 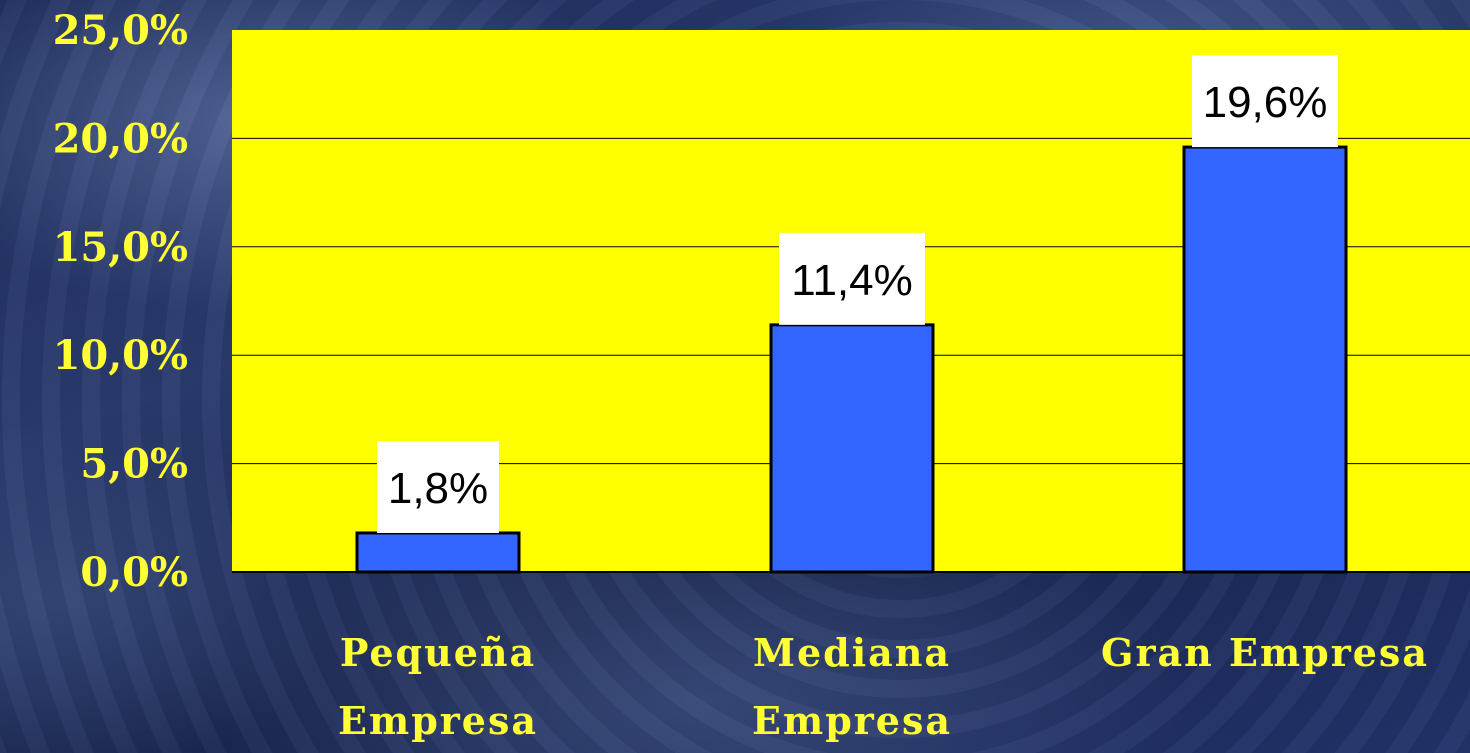 What do you see at coordinates (134, 464) in the screenshot?
I see `y-tick-label: 5,0%` at bounding box center [134, 464].